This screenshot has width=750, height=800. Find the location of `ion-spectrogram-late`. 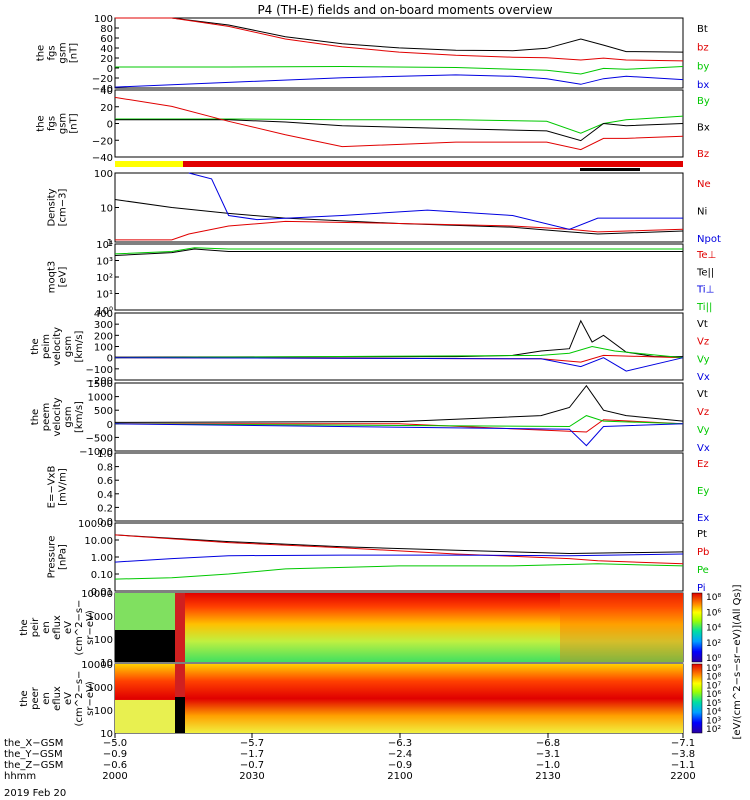

ion-spectrogram-late is located at coordinates (621, 627).